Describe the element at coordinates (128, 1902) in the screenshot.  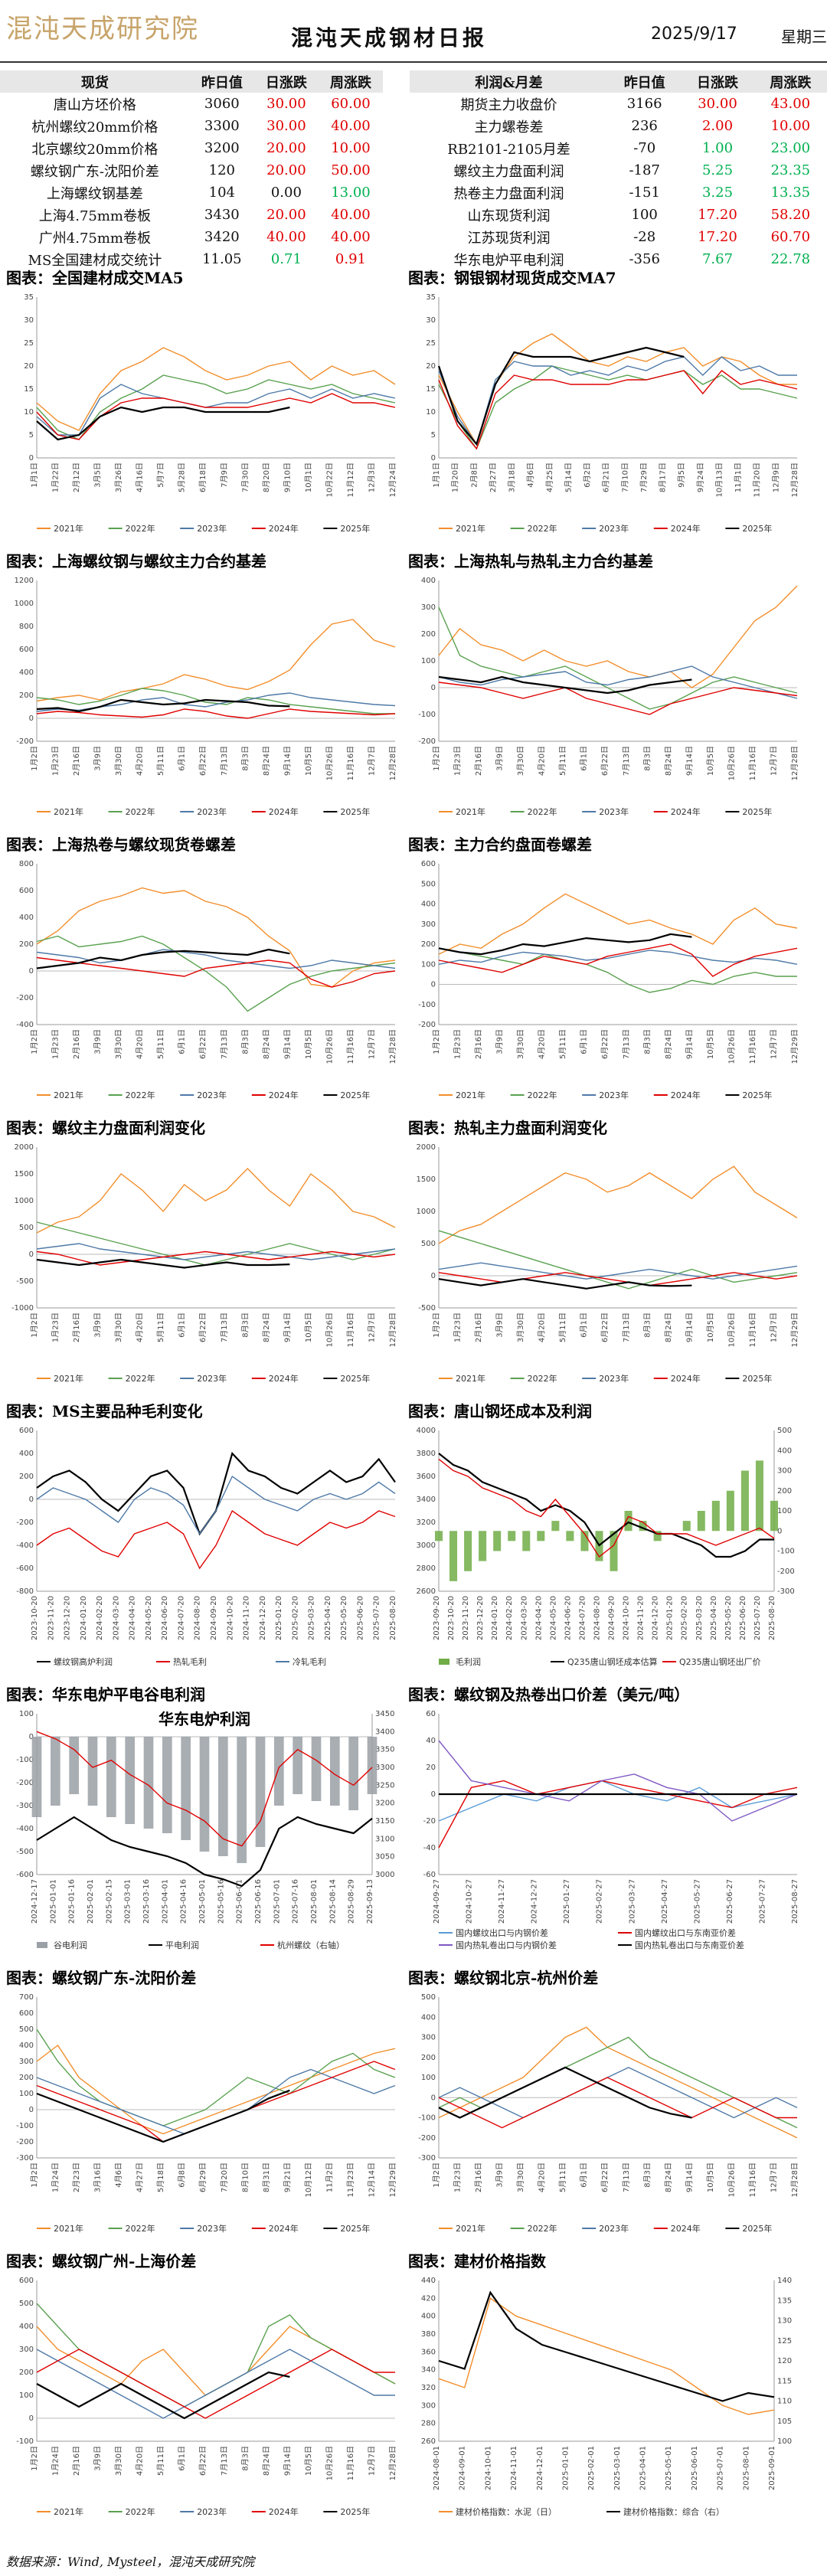
I see `x-tick-label: 2025-03-01` at that location.